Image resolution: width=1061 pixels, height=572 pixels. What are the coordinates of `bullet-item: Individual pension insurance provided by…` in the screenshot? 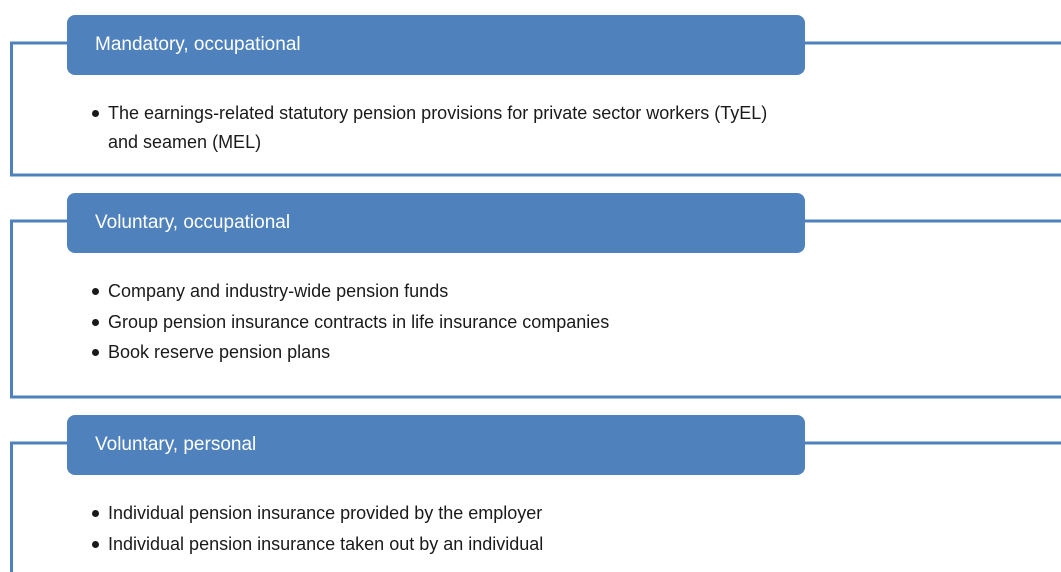 It's located at (440, 513).